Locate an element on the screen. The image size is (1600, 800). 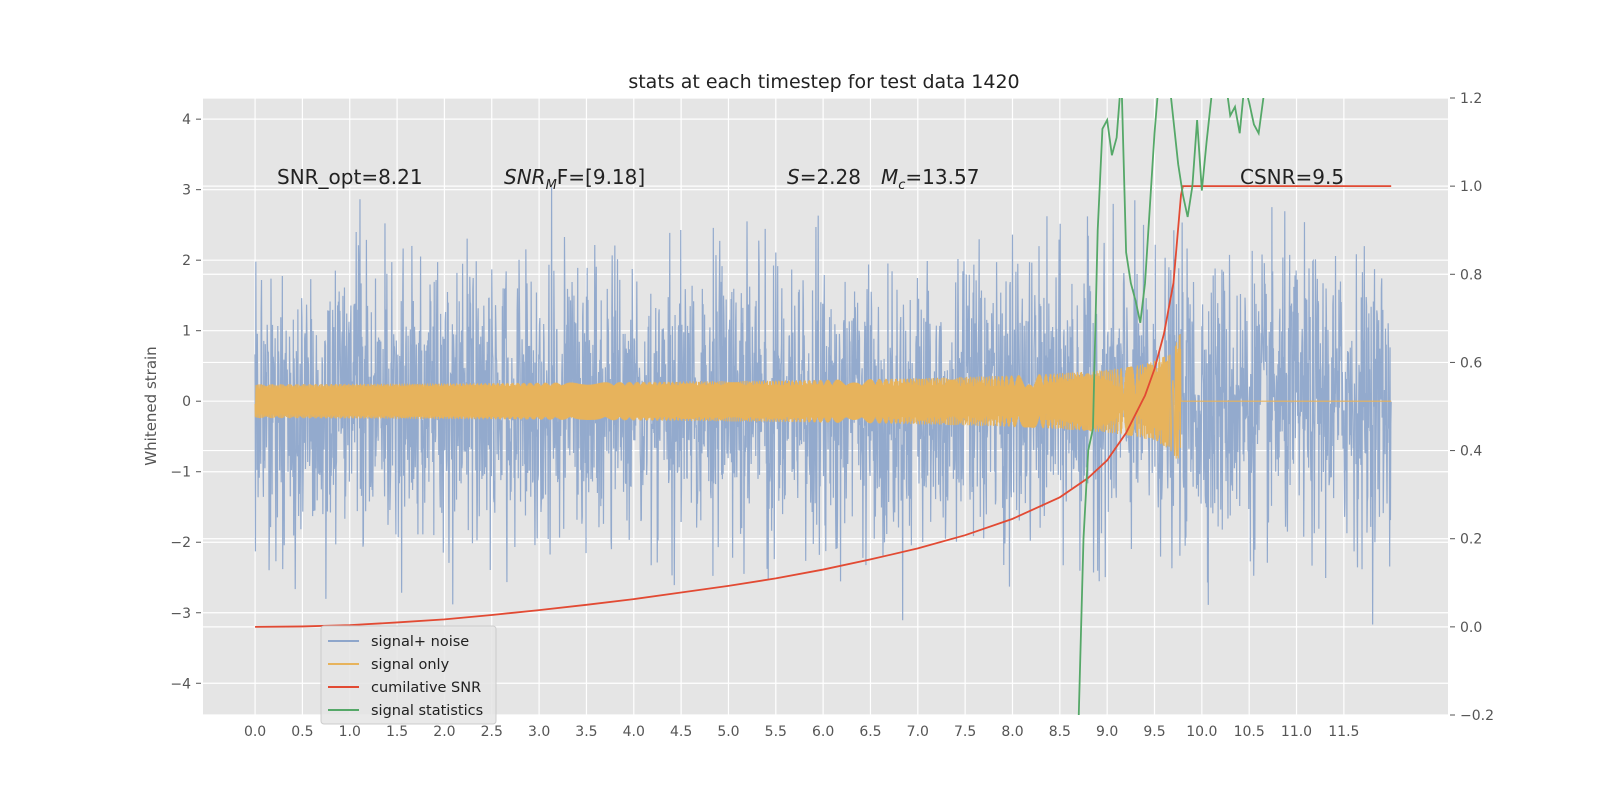
y2-axis: 1.2 1.0 0.8 0.6 0.4 0.2 0.0 −0.2 is located at coordinates (1472, 407).